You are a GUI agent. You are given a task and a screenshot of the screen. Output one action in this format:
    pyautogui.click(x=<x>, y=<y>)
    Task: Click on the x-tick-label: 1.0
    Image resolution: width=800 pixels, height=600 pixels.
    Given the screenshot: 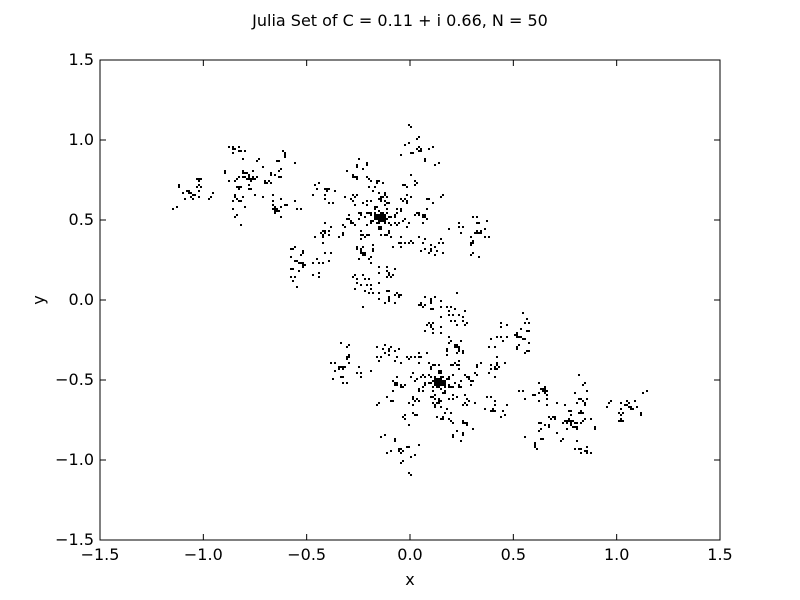 What is the action you would take?
    pyautogui.click(x=616, y=554)
    